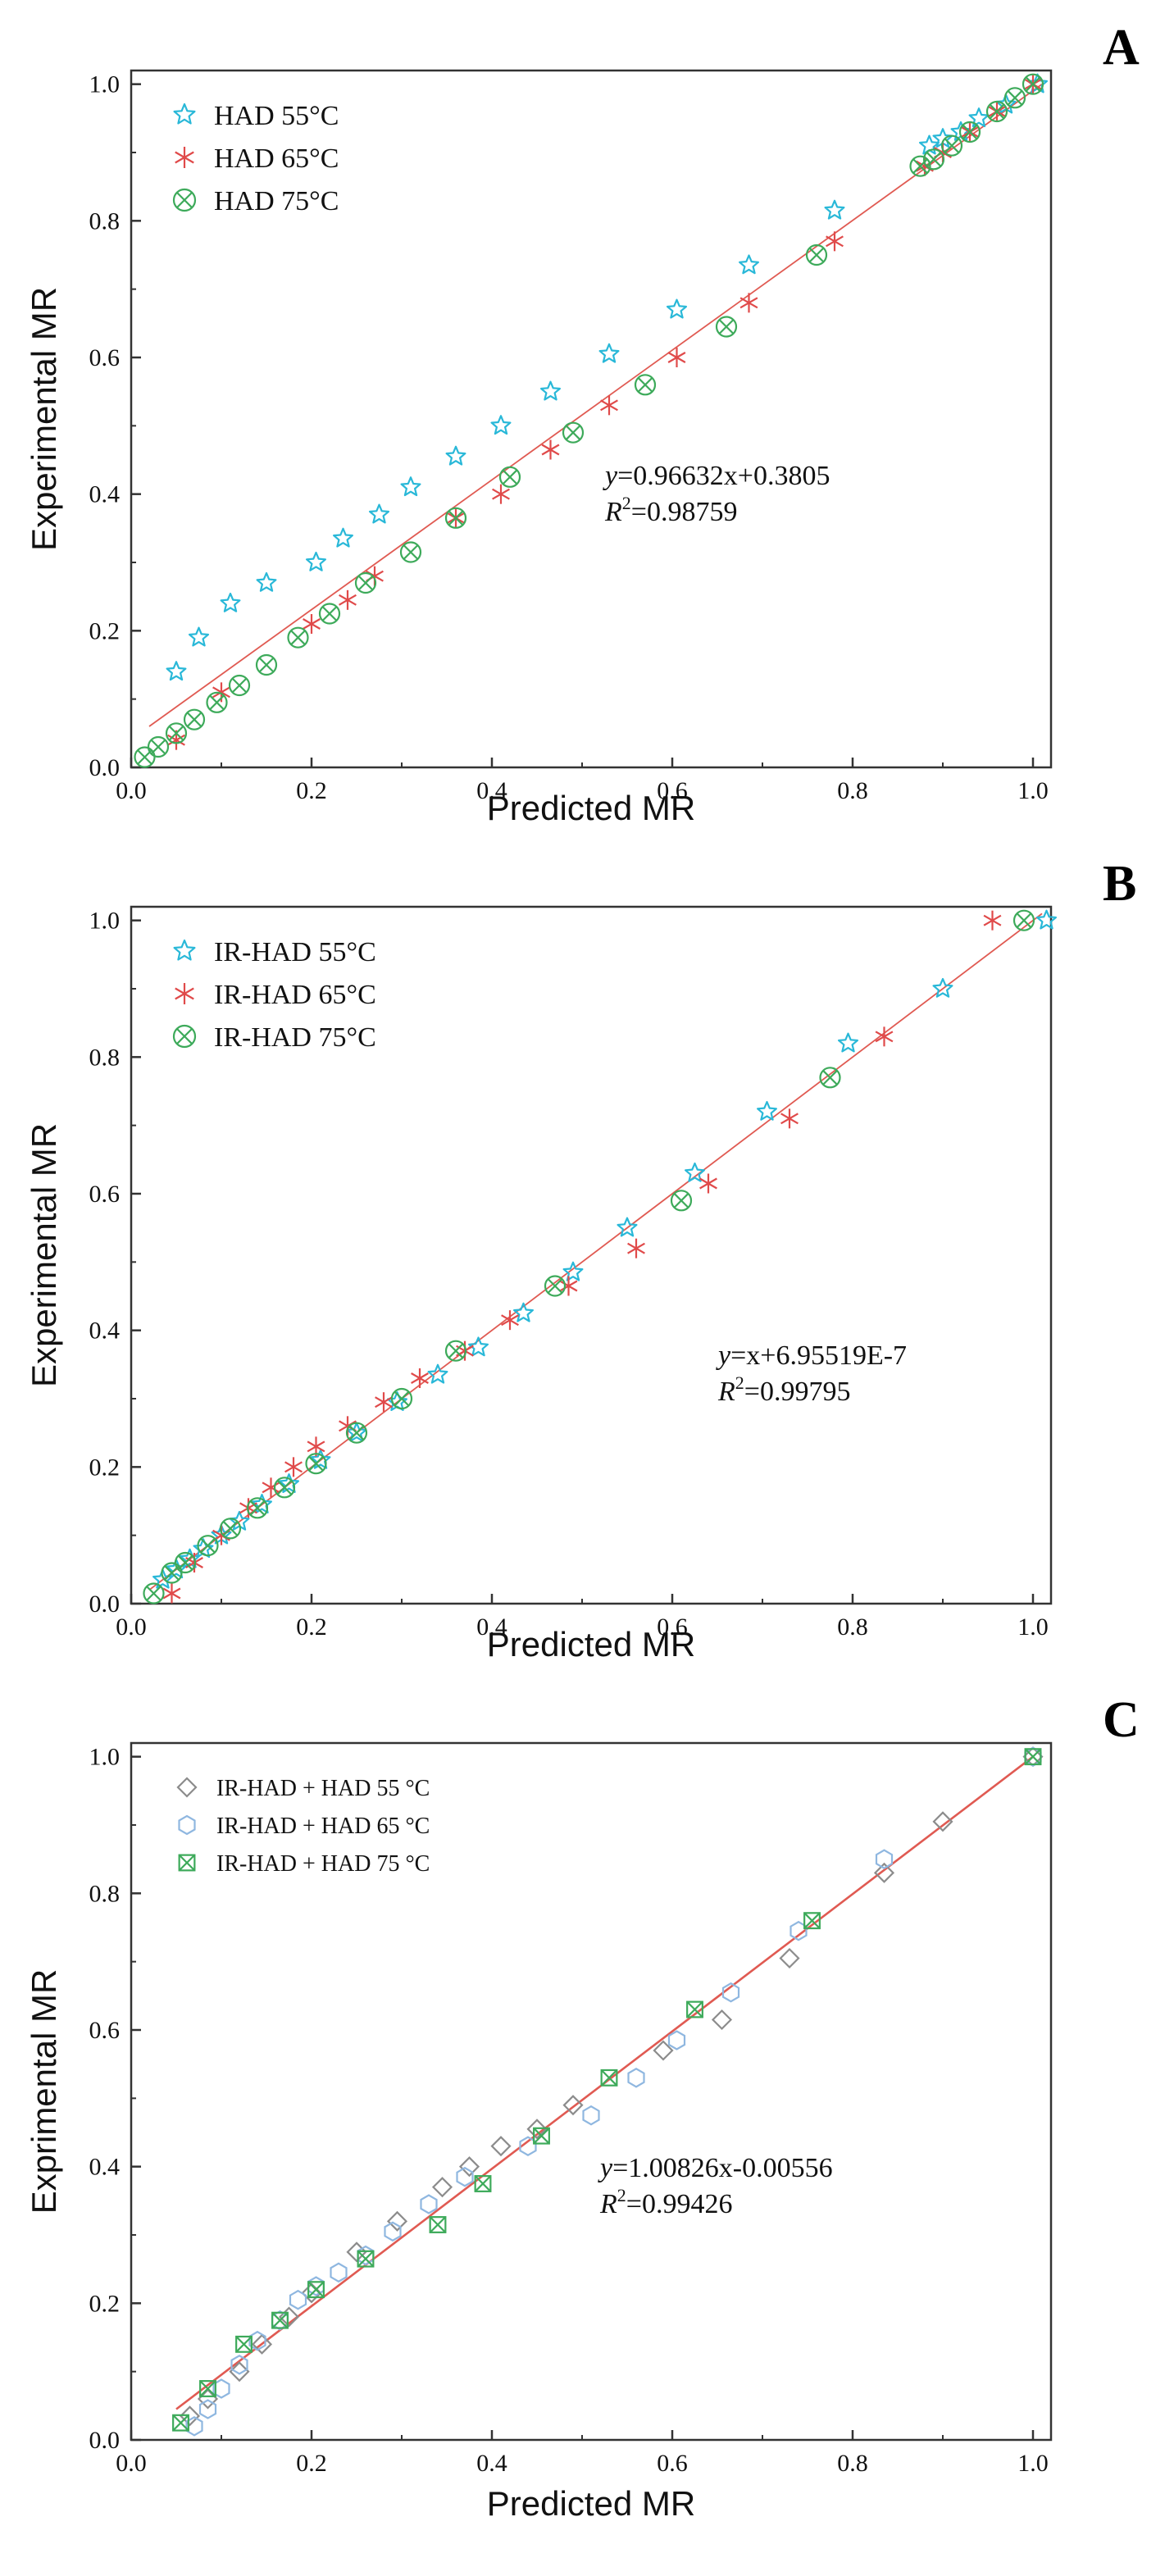 The width and height of the screenshot is (1174, 2576). I want to click on legend-entry-ir-had-75: IR-HAD 75°C, so click(274, 1037).